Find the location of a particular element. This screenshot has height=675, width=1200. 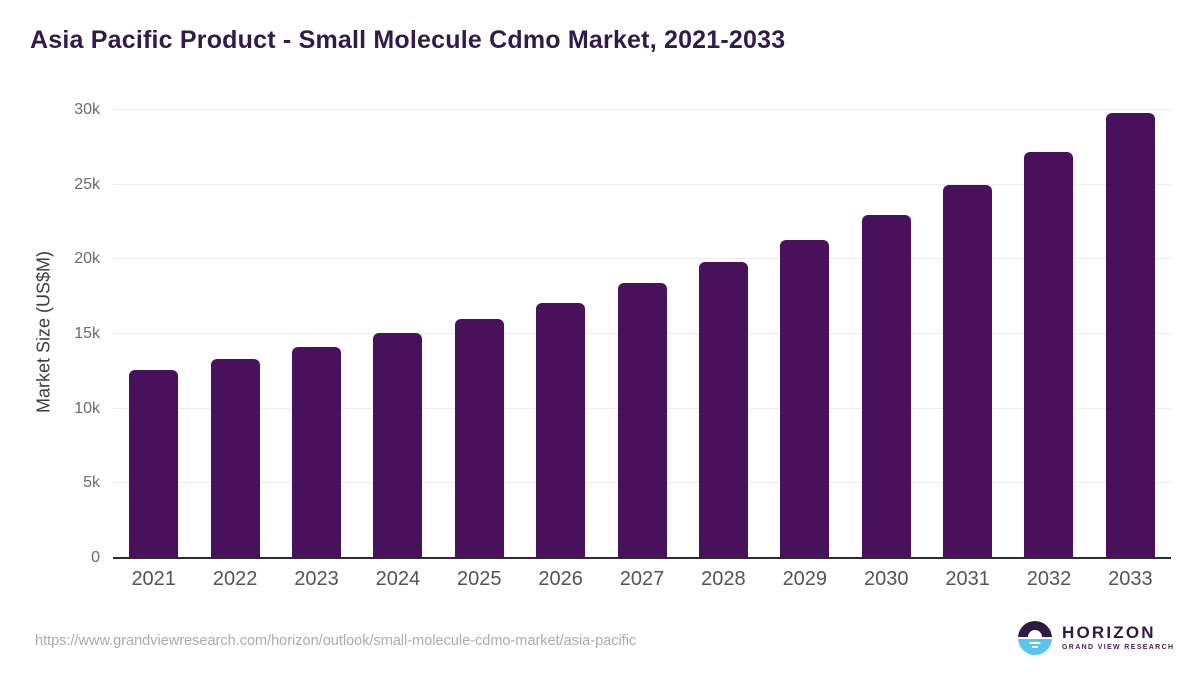

bar-2026 is located at coordinates (561, 430).